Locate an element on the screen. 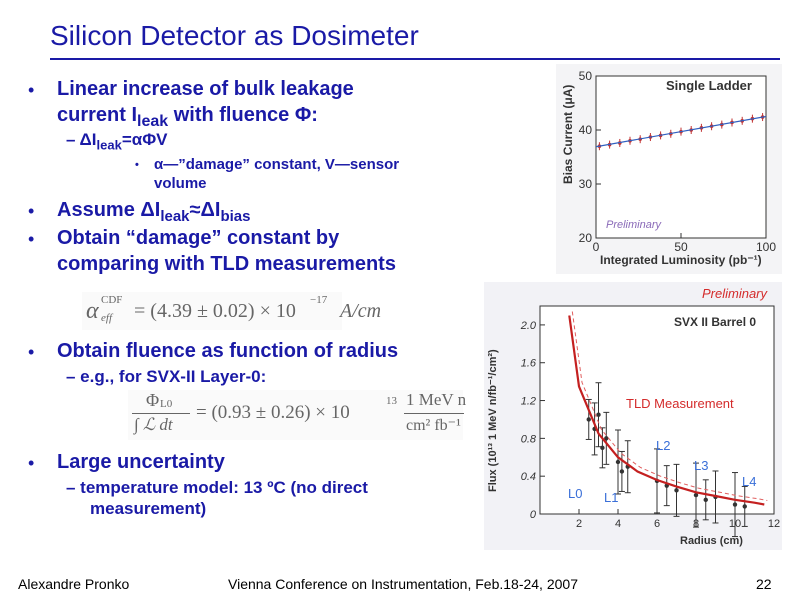  bullet-4: Obtain fluence as function of radius is located at coordinates (228, 351).